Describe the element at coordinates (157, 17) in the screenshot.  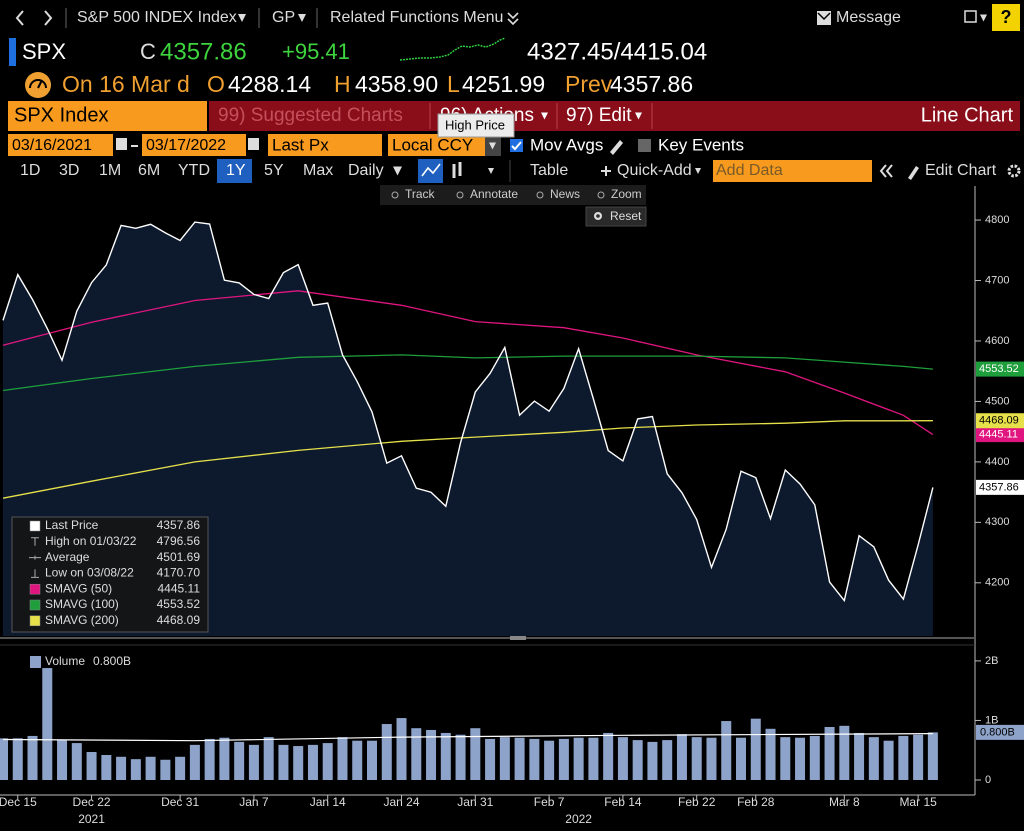
I see `security-menu: S&P 500 INDEX Index` at that location.